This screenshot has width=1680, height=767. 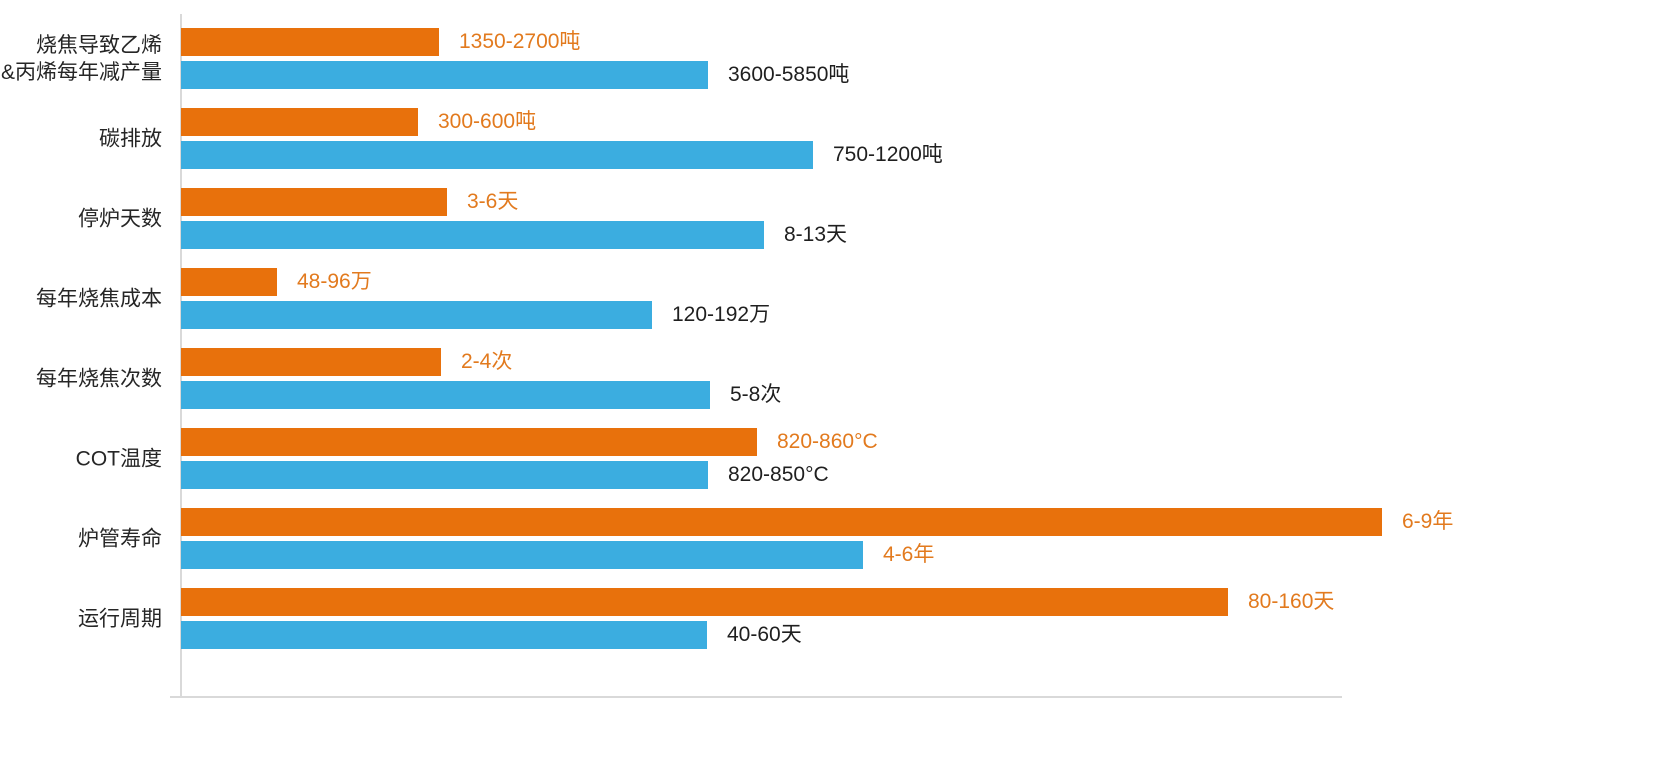 I want to click on bar-value-label: 820-860°C, so click(x=827, y=441).